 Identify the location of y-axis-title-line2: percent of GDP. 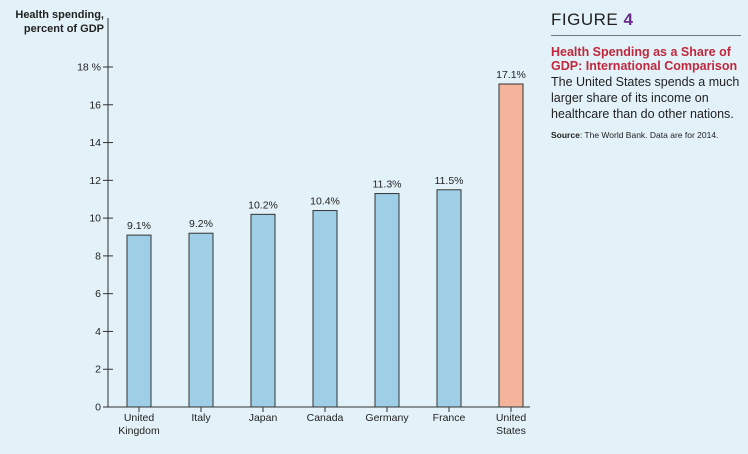
(63, 29).